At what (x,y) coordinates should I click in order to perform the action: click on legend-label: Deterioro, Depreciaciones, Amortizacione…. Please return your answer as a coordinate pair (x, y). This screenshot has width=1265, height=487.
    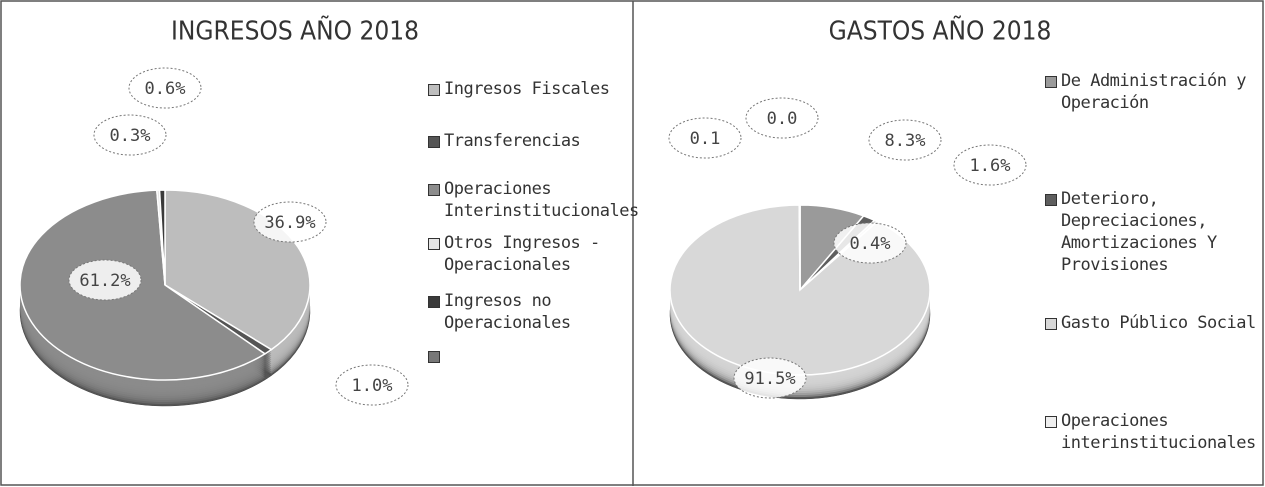
    Looking at the image, I should click on (1139, 232).